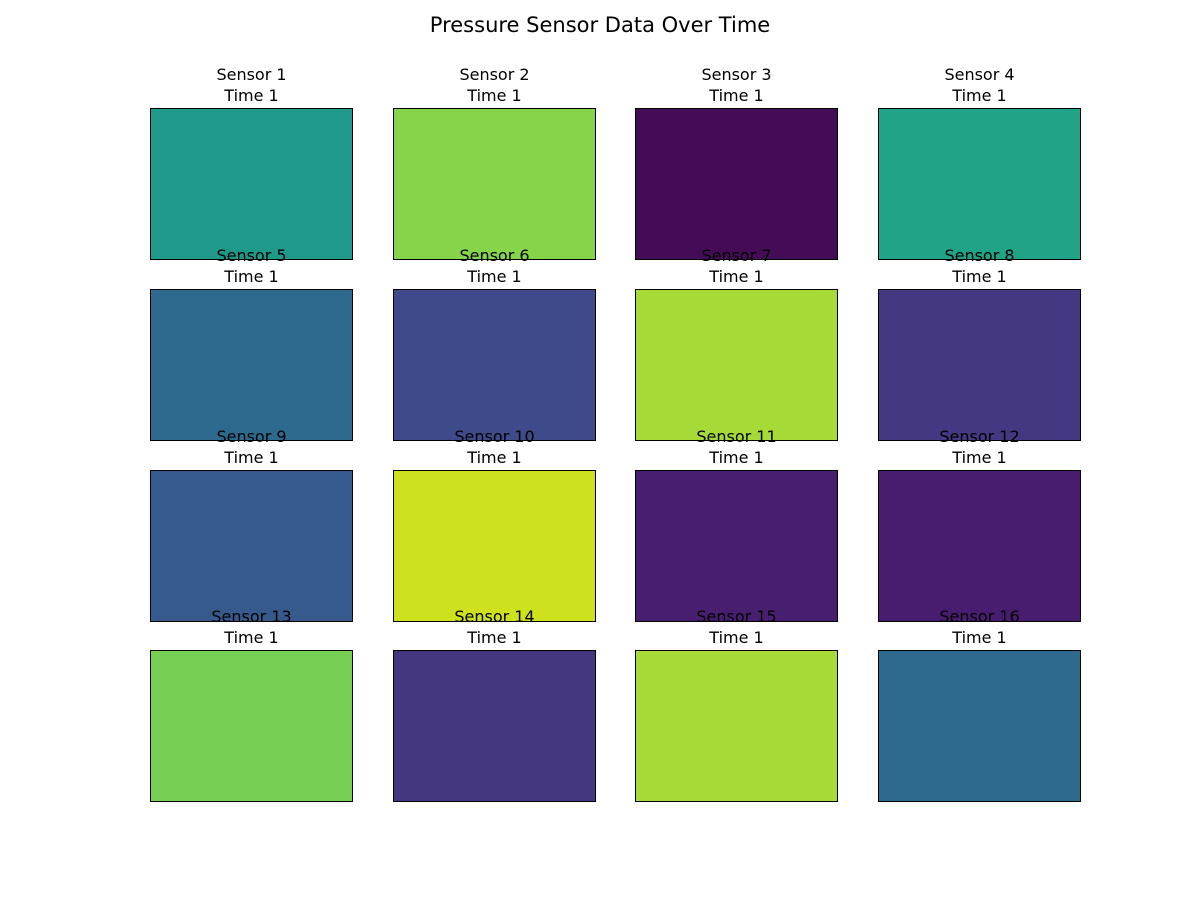 Image resolution: width=1200 pixels, height=900 pixels. What do you see at coordinates (979, 255) in the screenshot?
I see `sensor-label: Sensor 8` at bounding box center [979, 255].